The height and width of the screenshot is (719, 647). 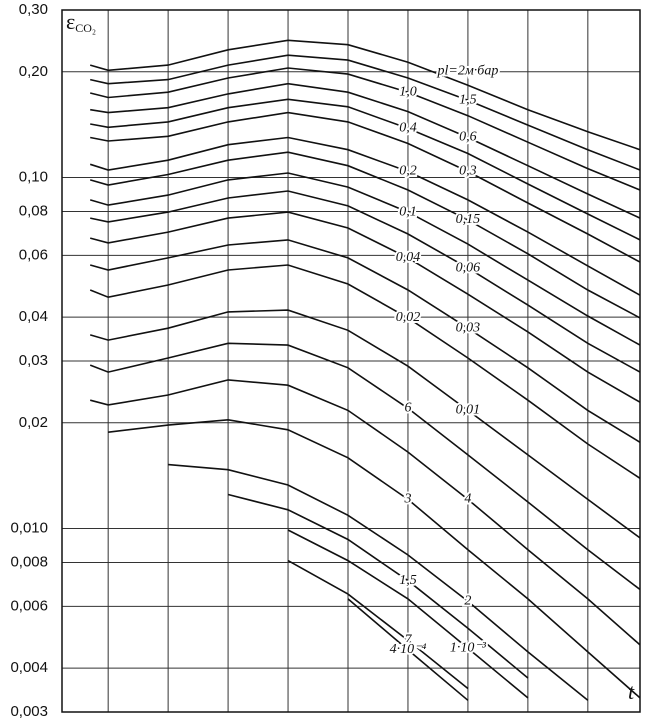 What do you see at coordinates (468, 267) in the screenshot?
I see `curve-label: 0,06` at bounding box center [468, 267].